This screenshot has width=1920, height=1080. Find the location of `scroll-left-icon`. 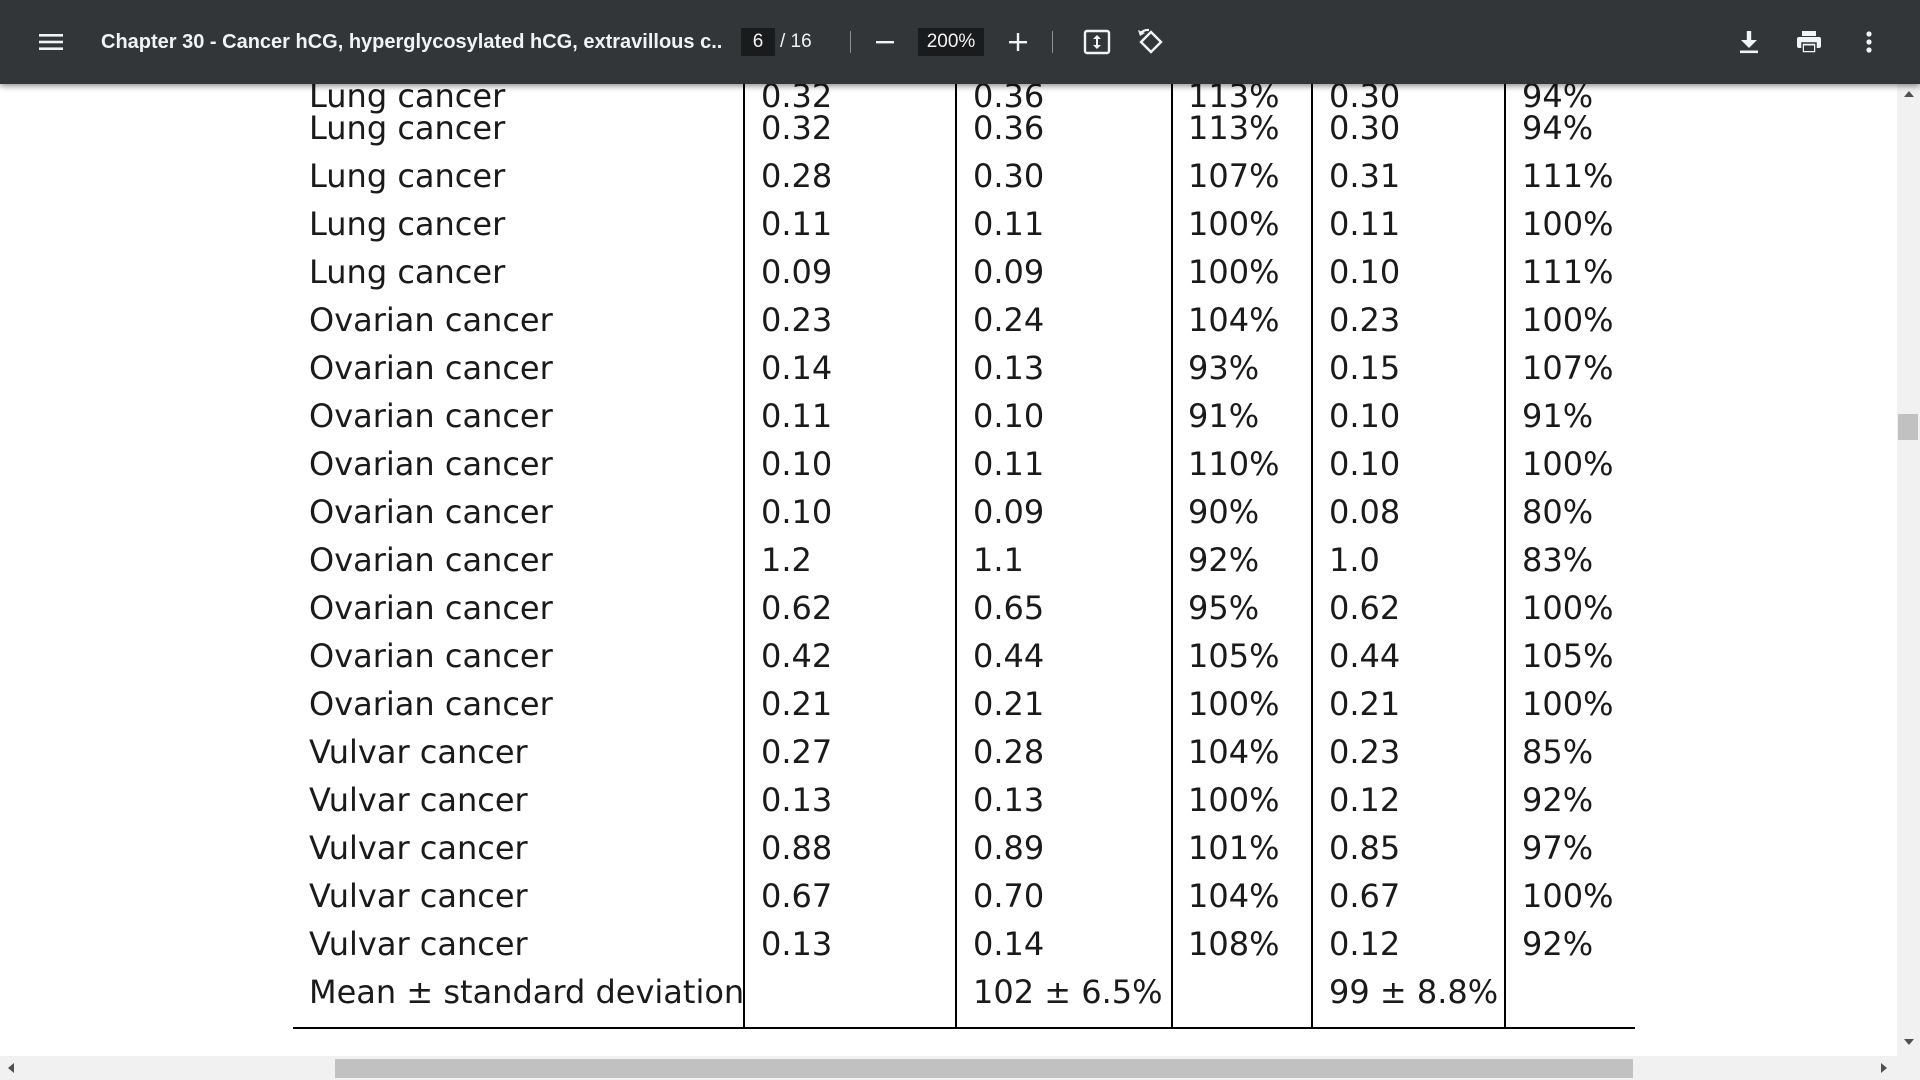

scroll-left-icon is located at coordinates (11, 1068).